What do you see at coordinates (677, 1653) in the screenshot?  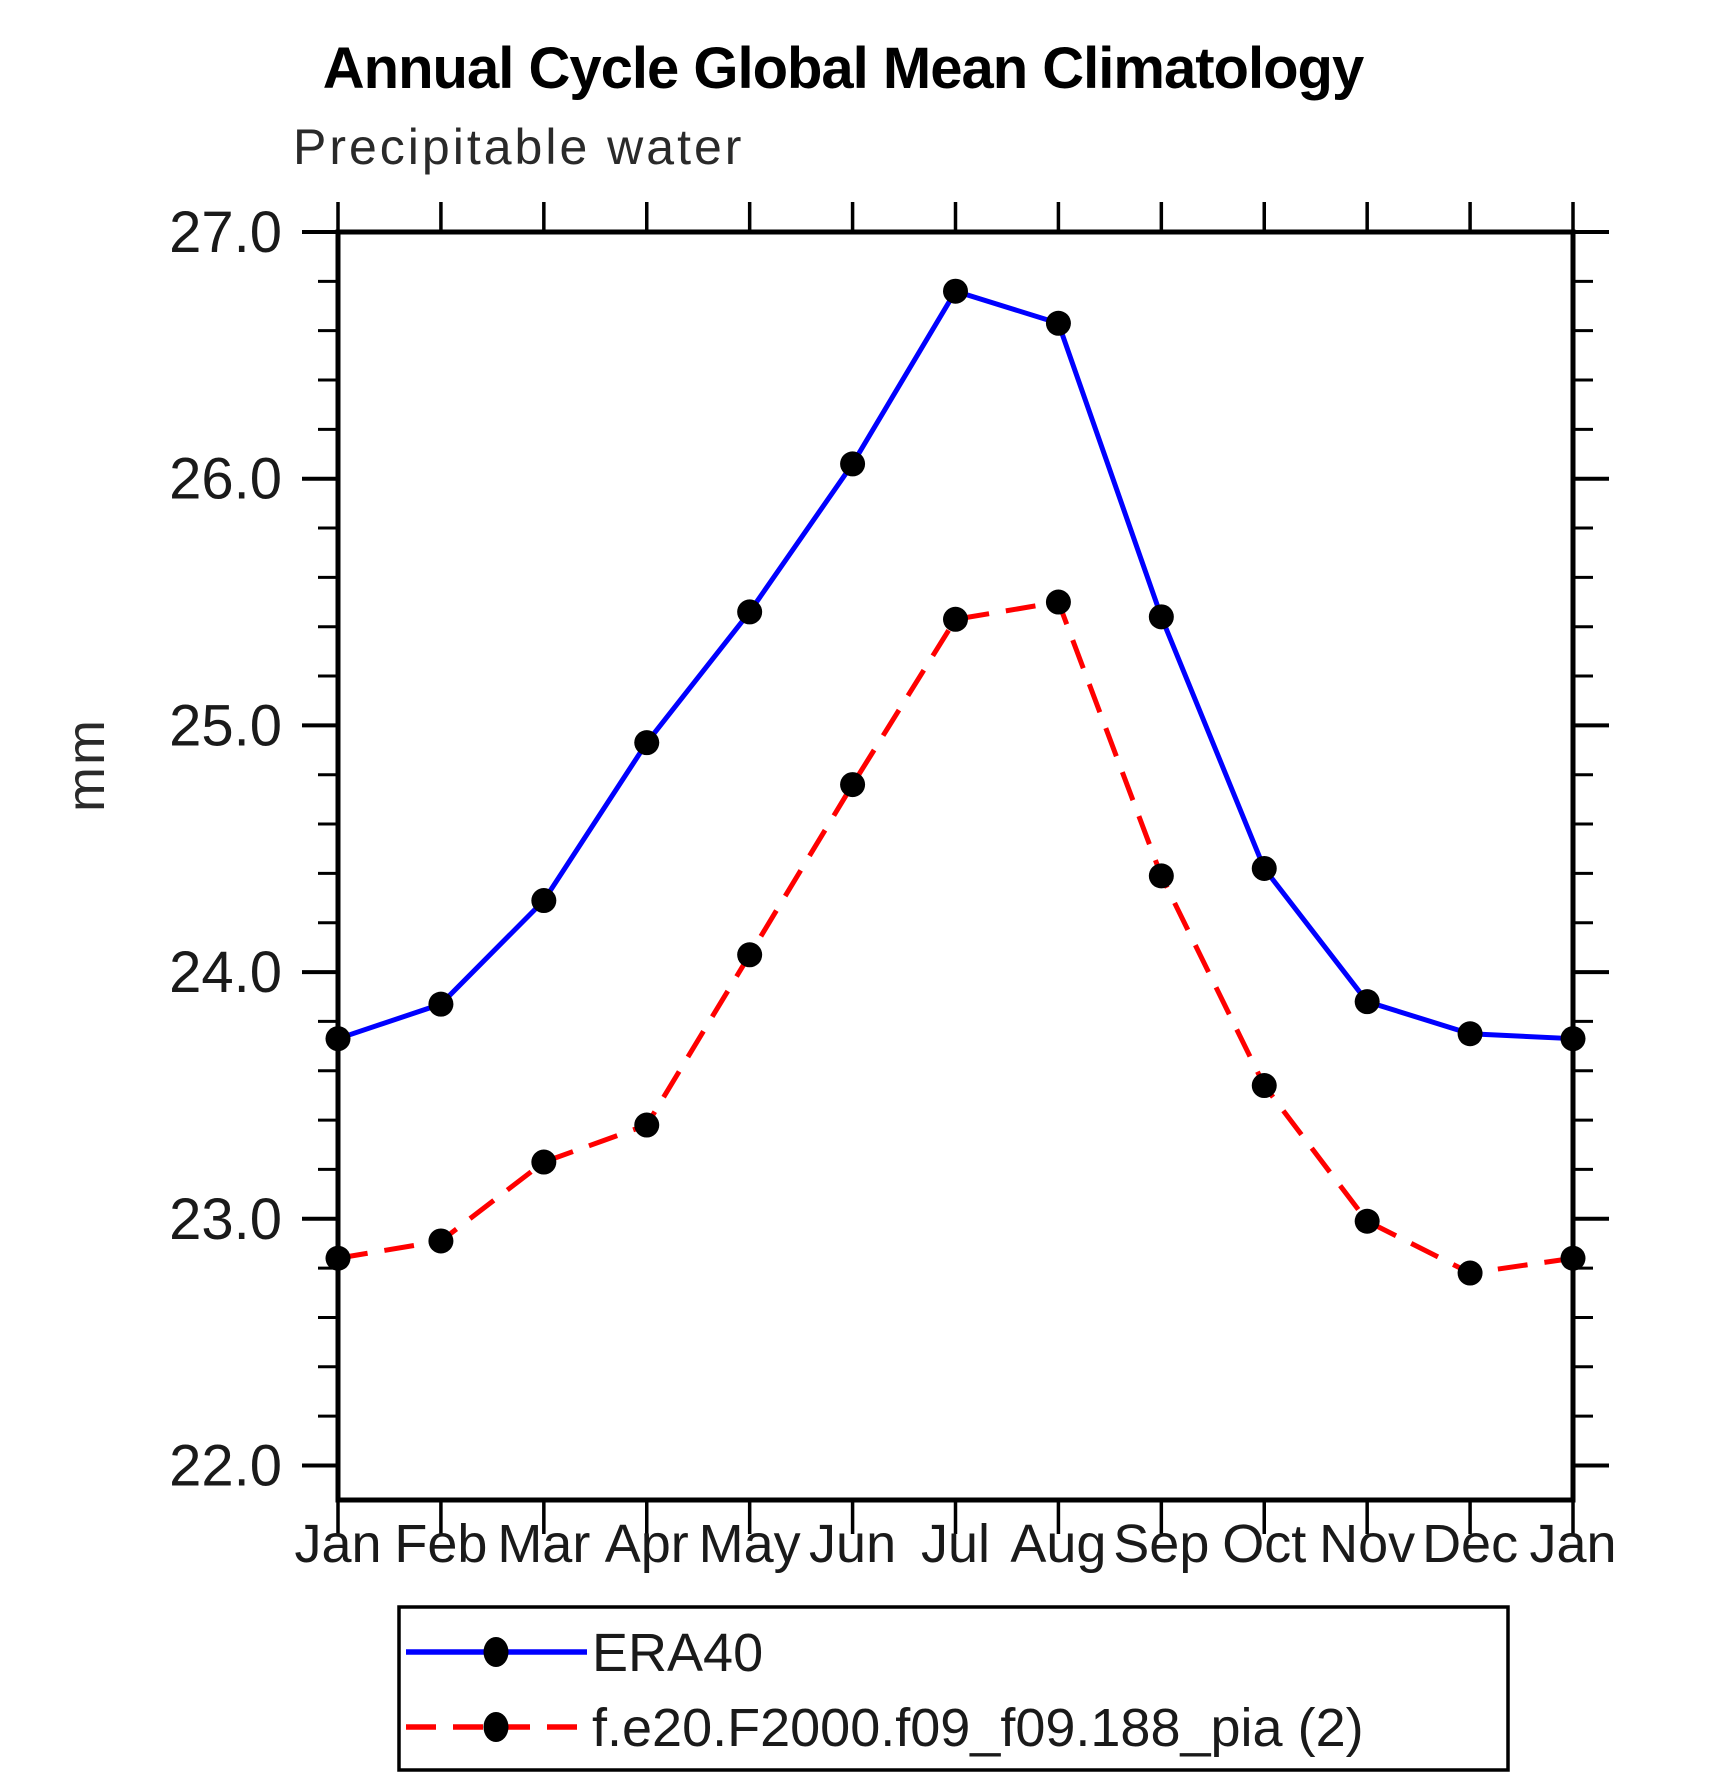 I see `legend-label-0: ERA40` at bounding box center [677, 1653].